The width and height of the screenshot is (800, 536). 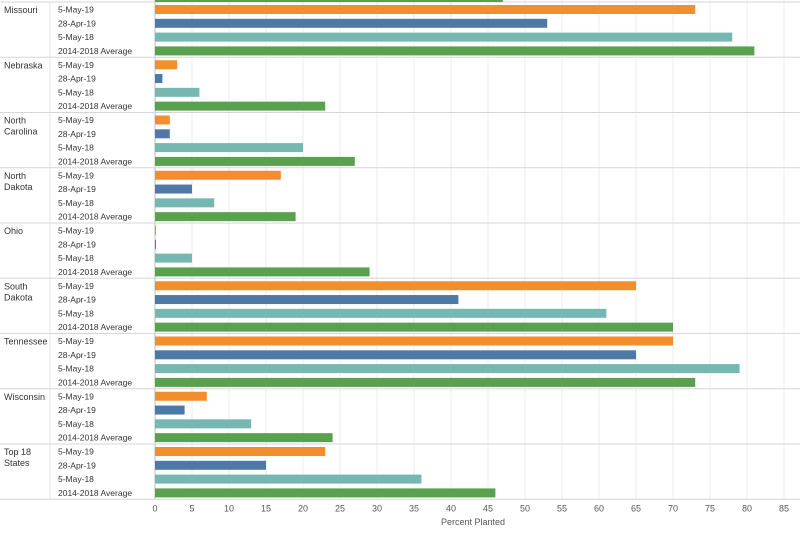 What do you see at coordinates (710, 508) in the screenshot?
I see `x-tick-label: 75` at bounding box center [710, 508].